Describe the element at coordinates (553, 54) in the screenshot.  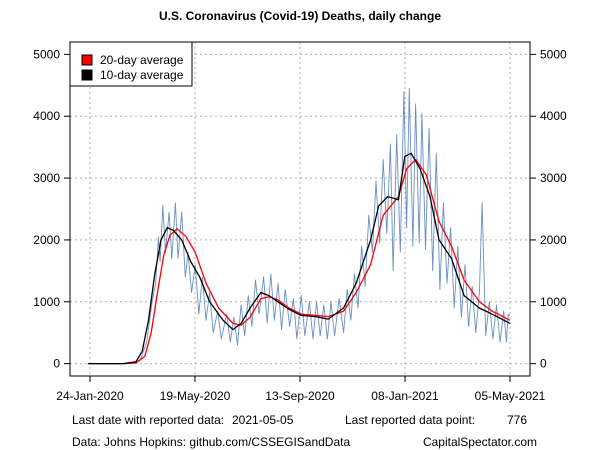
I see `y-tick-label-right: 5000` at that location.